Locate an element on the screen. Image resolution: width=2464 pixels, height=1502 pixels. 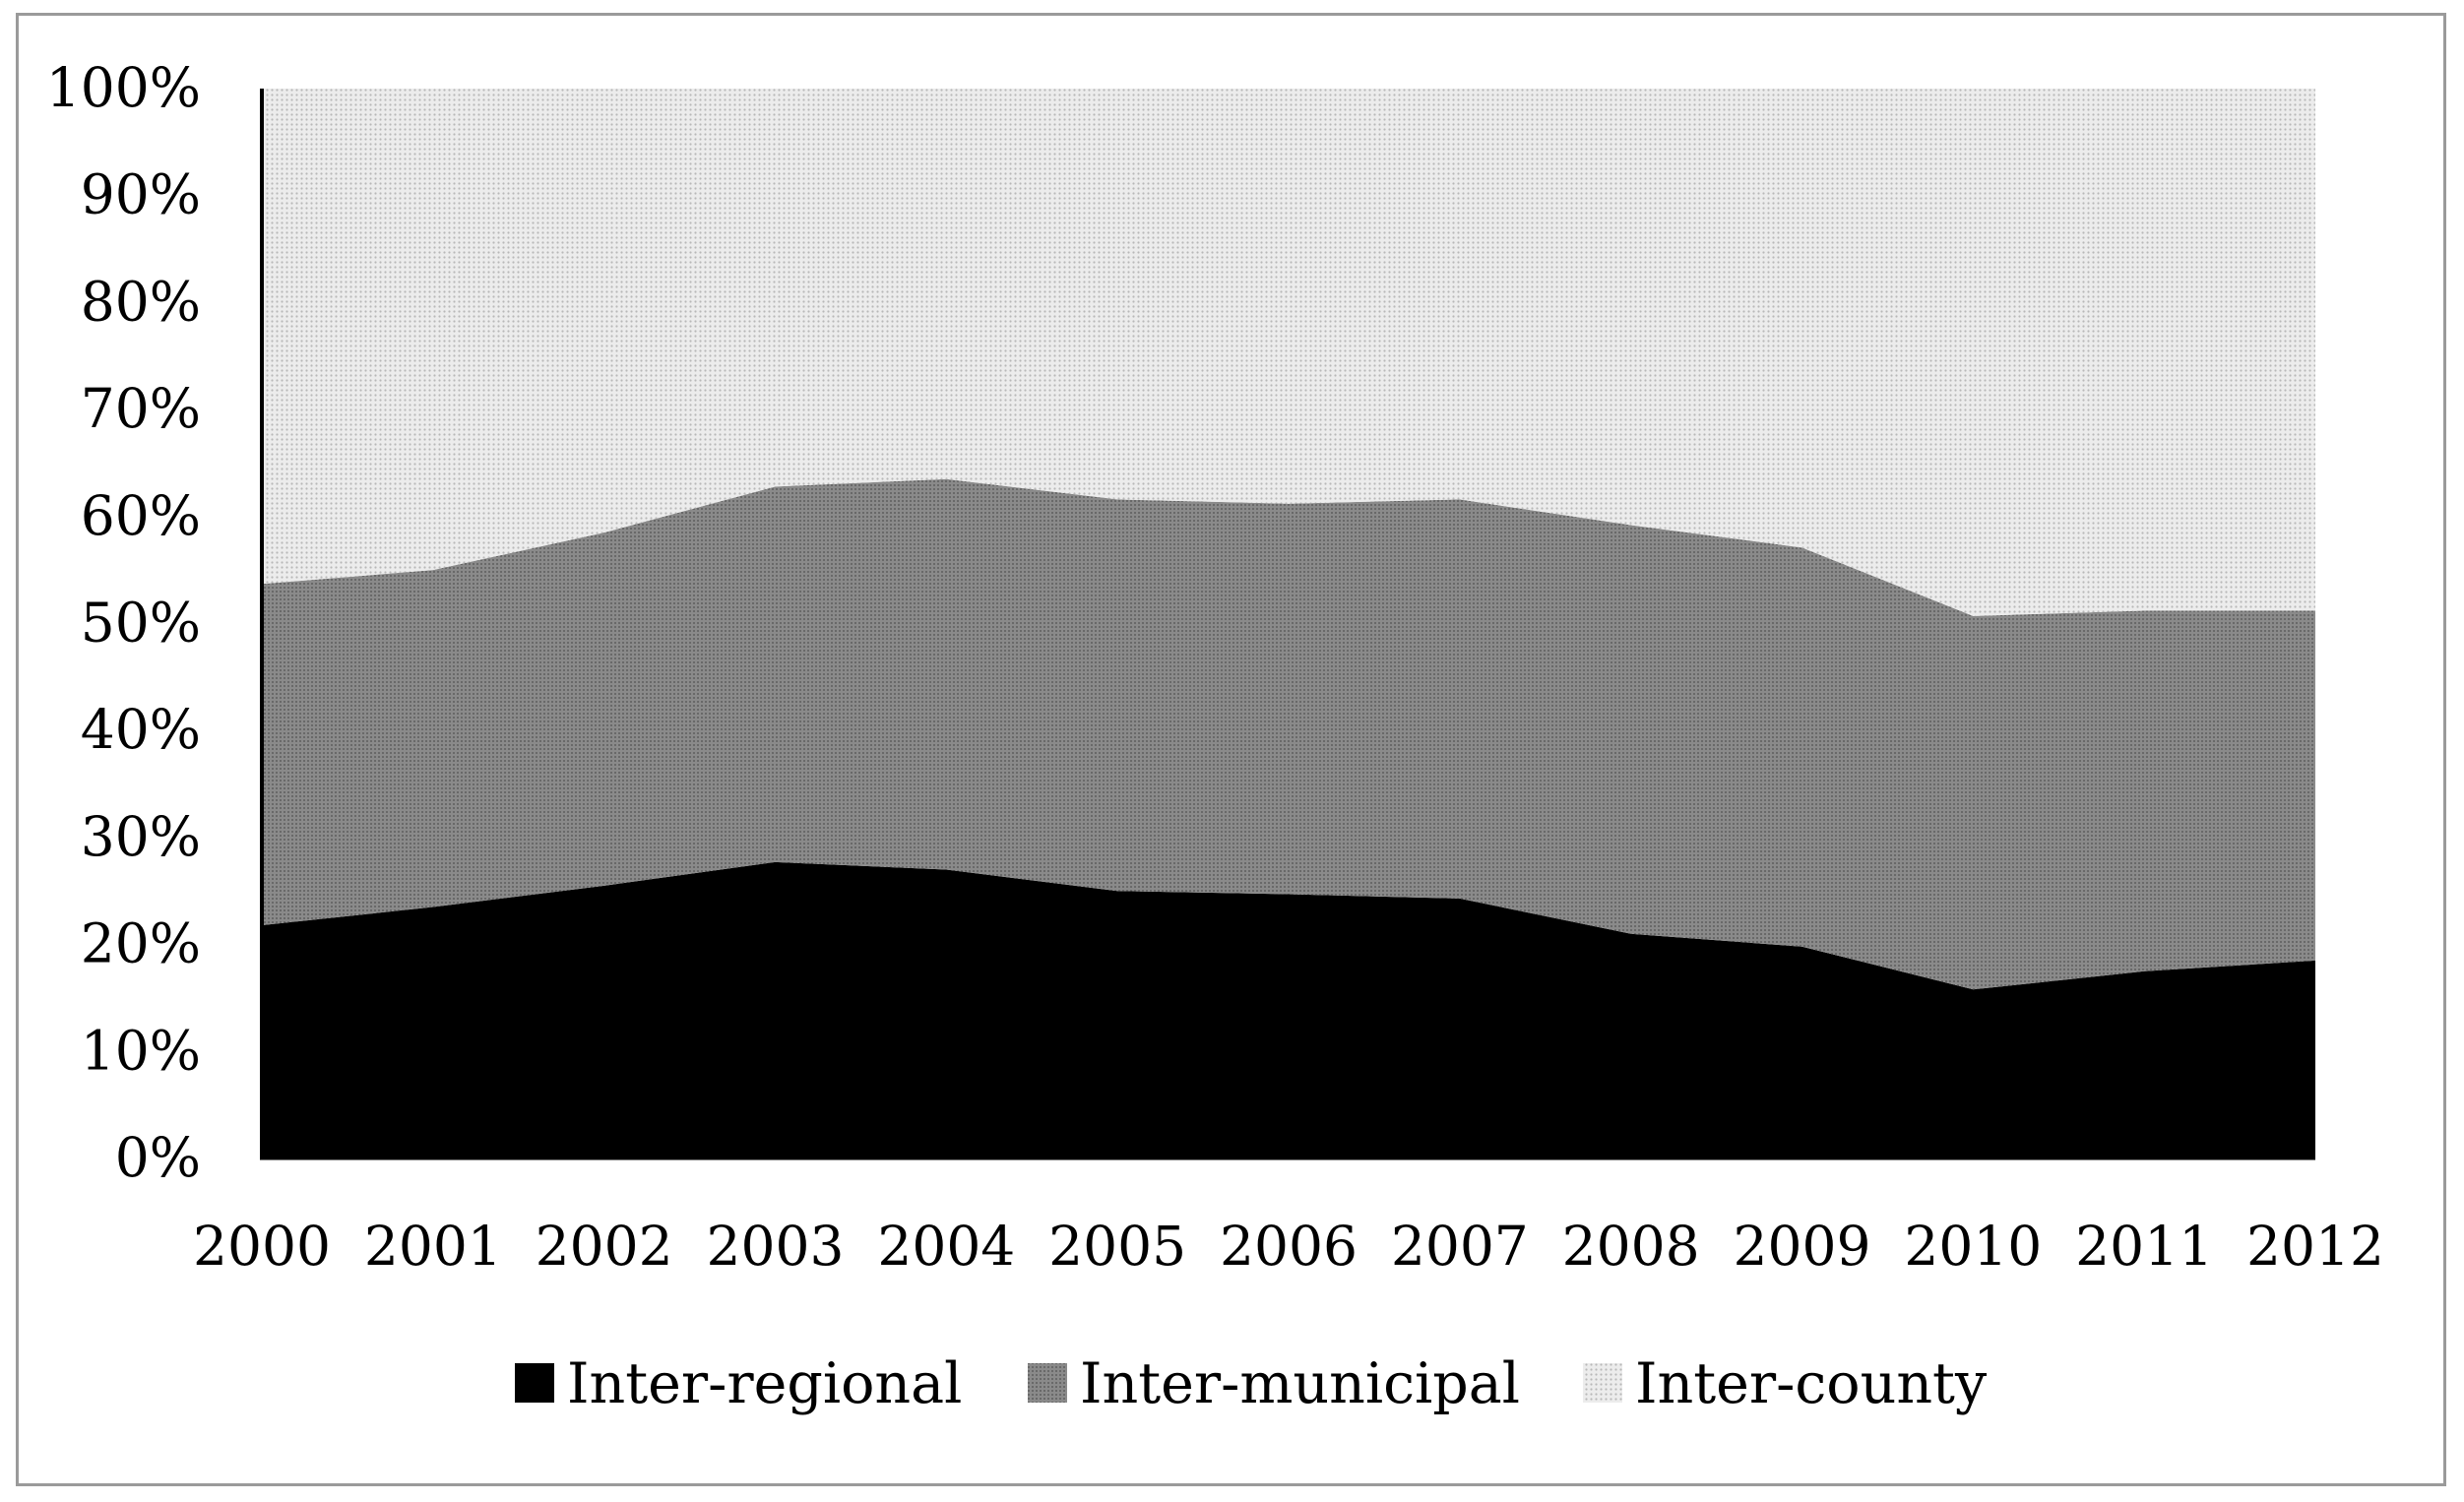
x-tick-label: 2005 is located at coordinates (1117, 1247).